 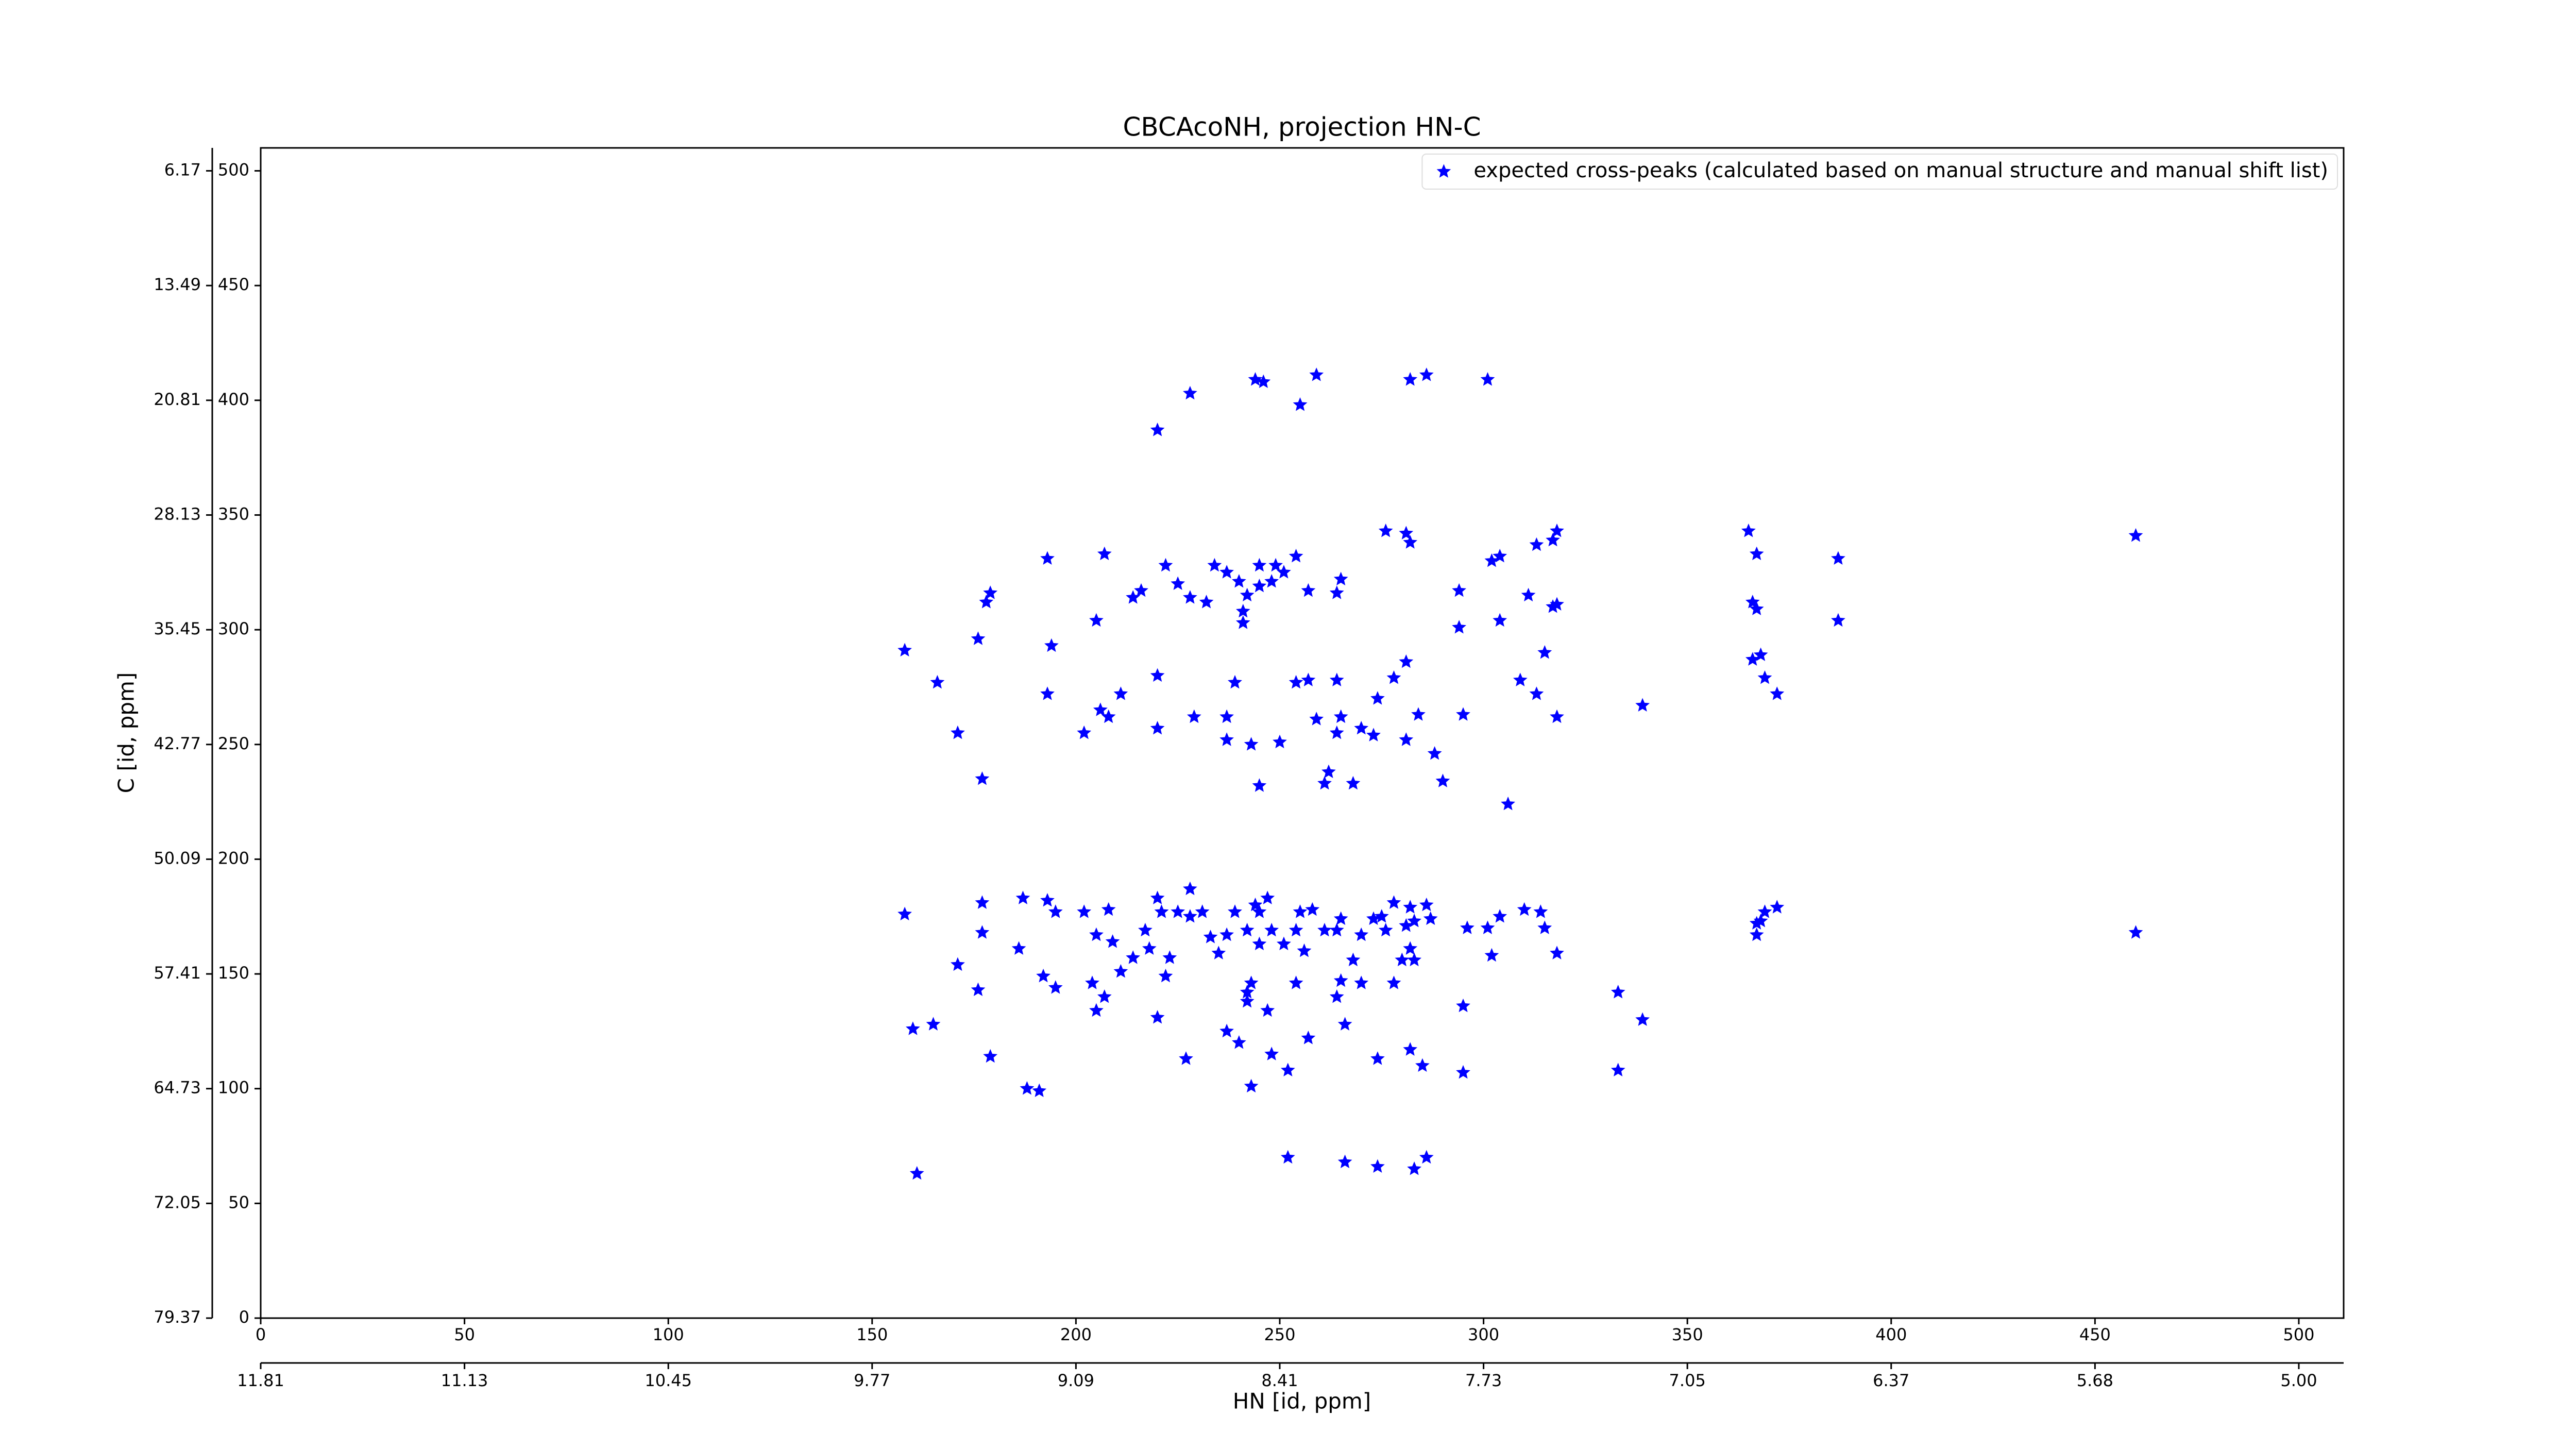 I want to click on y-tick-label: 100, so click(x=233, y=1088).